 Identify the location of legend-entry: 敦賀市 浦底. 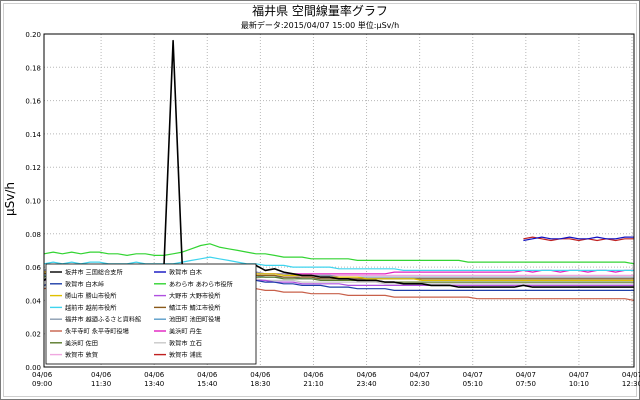
(185, 355).